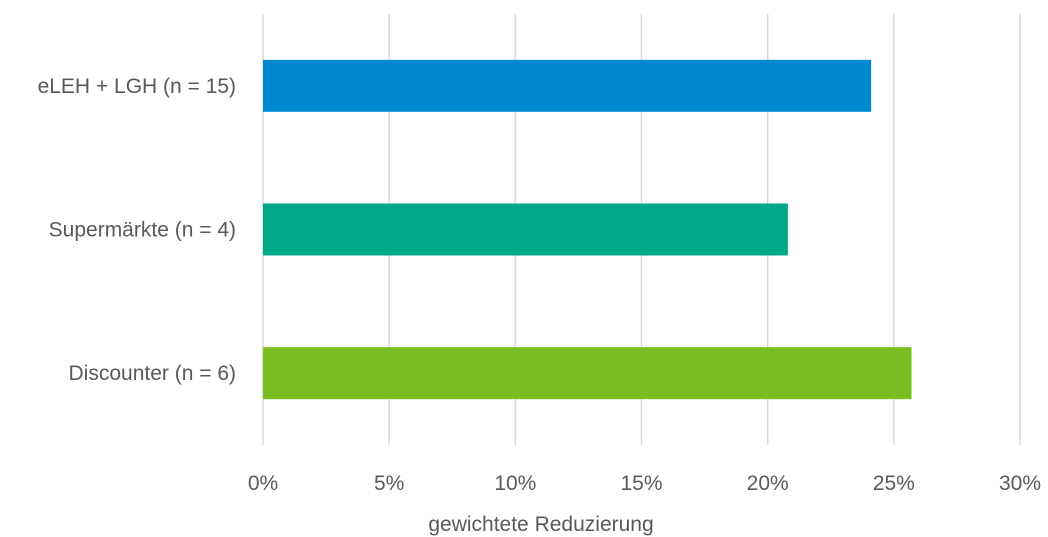 This screenshot has width=1048, height=537. I want to click on x-tick-label: 25%, so click(894, 483).